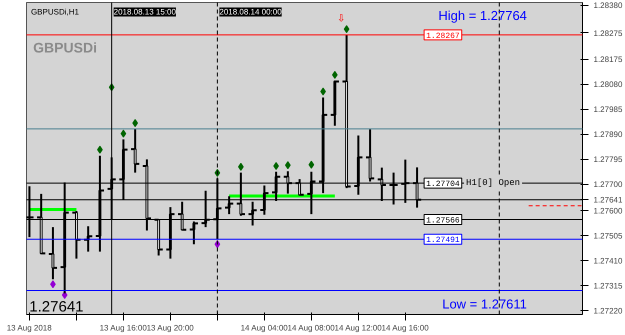 The height and width of the screenshot is (335, 625). What do you see at coordinates (55, 12) in the screenshot?
I see `text: GBPUSDi,H1` at bounding box center [55, 12].